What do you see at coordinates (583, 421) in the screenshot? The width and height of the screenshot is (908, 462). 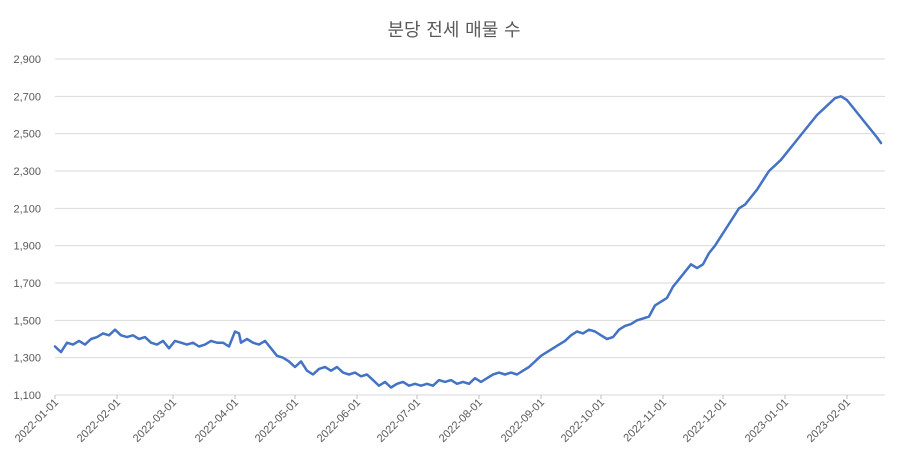 I see `x-tick-label: 2022-10-01` at bounding box center [583, 421].